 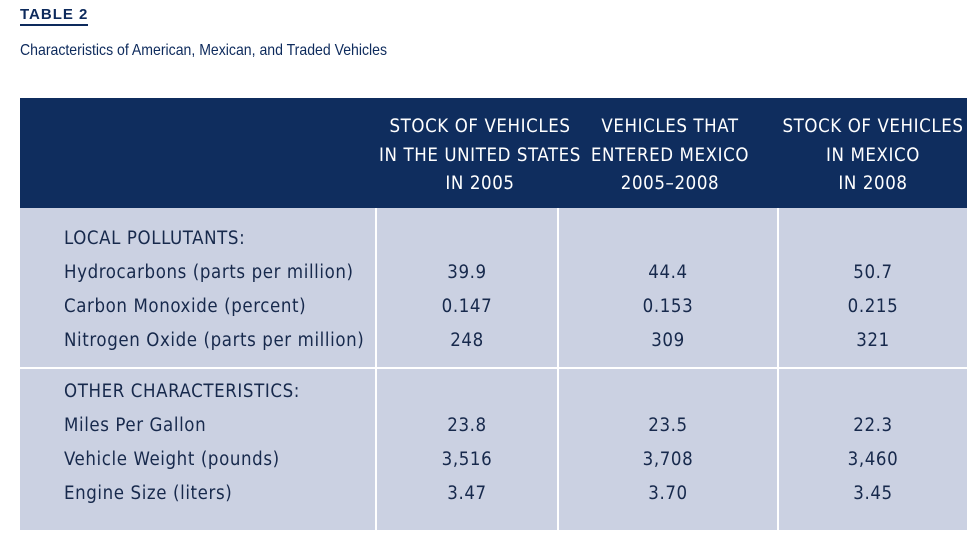 I want to click on table-cell: 50.7, so click(x=873, y=272).